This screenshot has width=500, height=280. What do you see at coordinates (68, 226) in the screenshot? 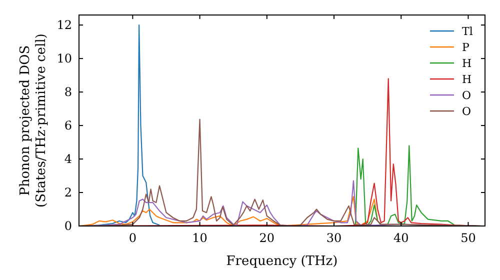
I see `y-tick-label: 0` at bounding box center [68, 226].